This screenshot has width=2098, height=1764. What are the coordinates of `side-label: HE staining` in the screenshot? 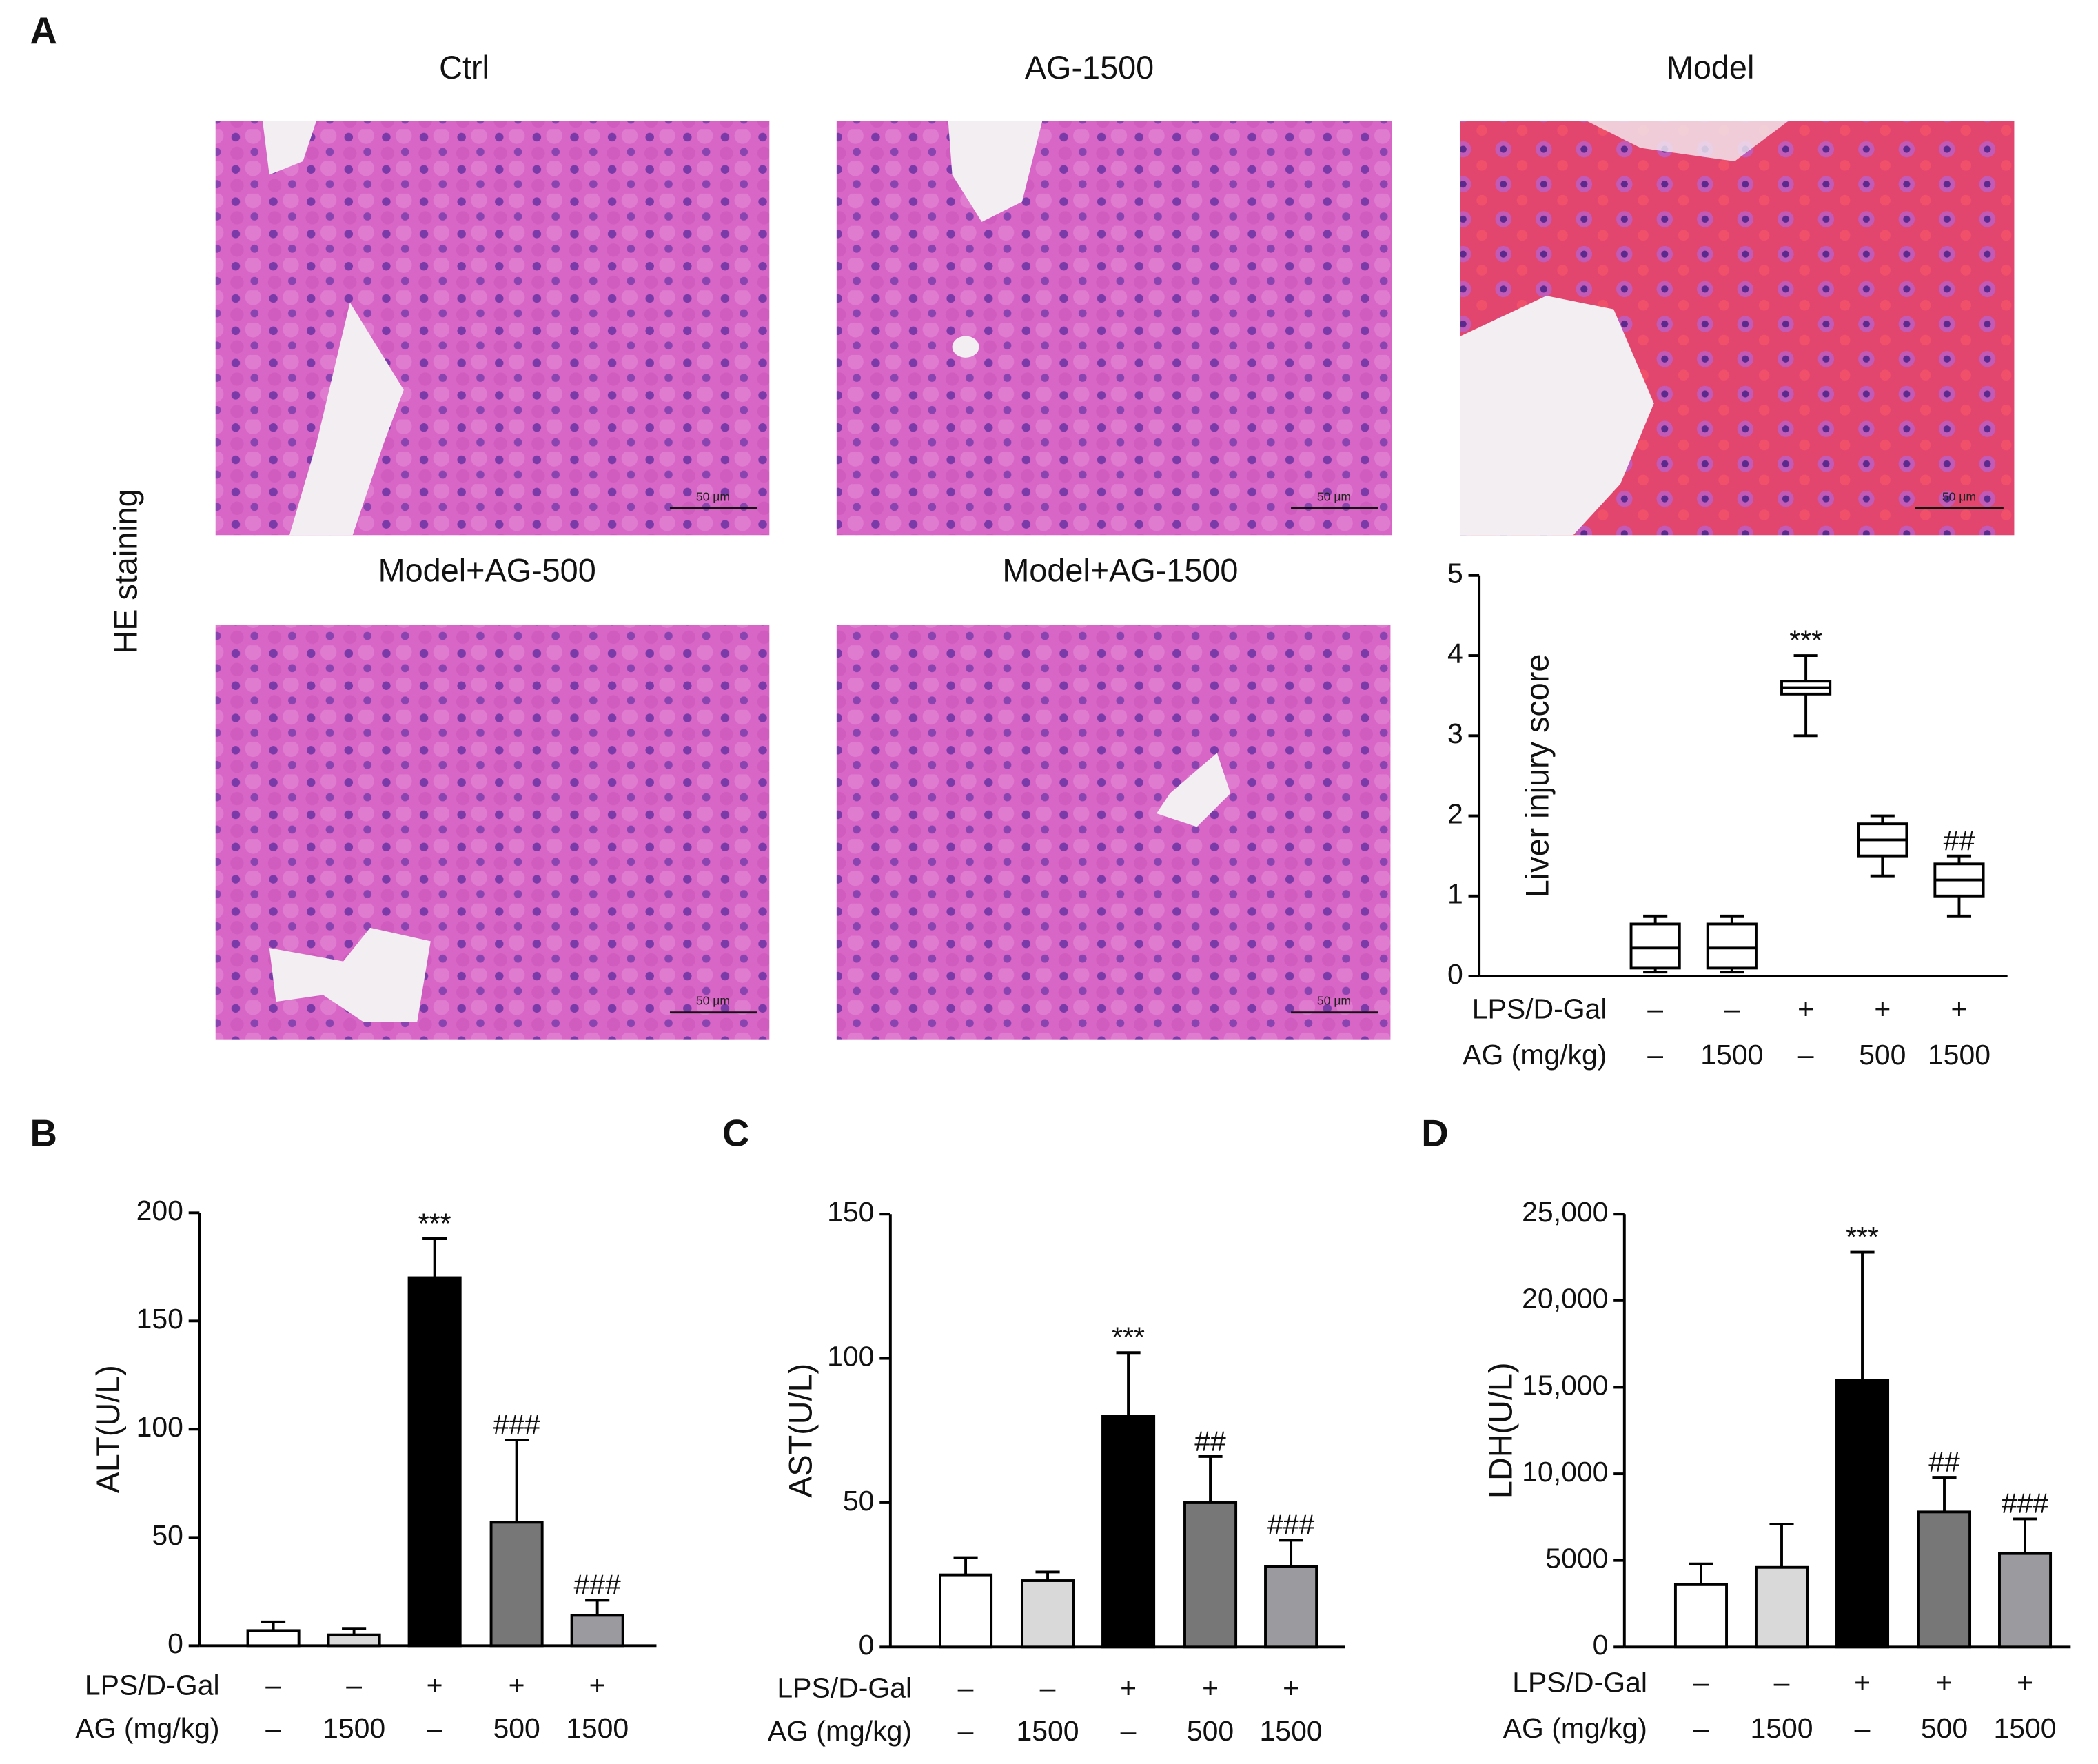 It's located at (125, 571).